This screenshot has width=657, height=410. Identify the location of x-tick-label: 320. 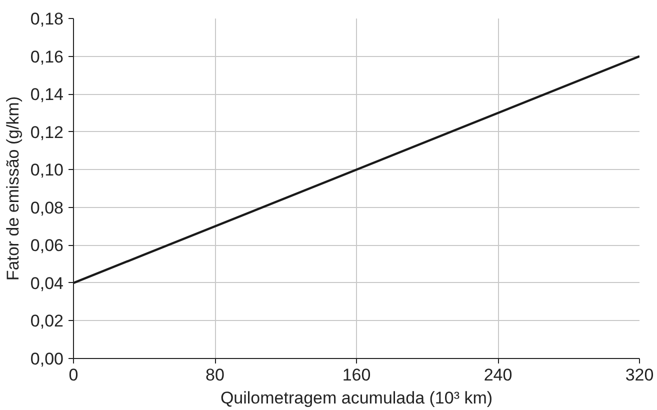
(639, 375).